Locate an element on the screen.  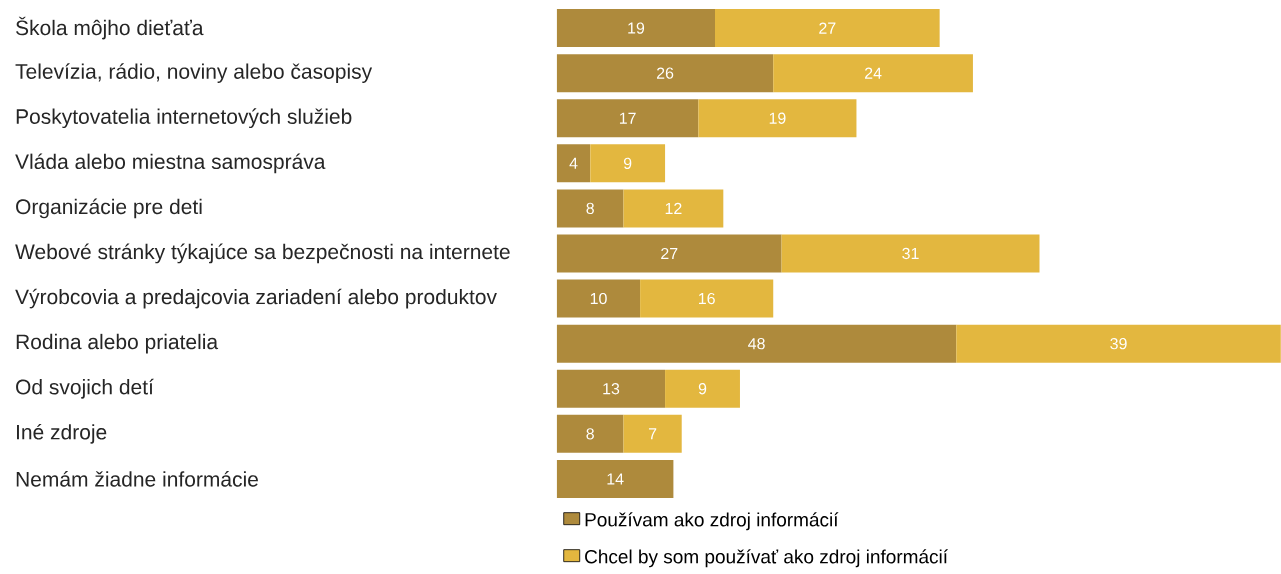
data-label: 16 is located at coordinates (707, 298).